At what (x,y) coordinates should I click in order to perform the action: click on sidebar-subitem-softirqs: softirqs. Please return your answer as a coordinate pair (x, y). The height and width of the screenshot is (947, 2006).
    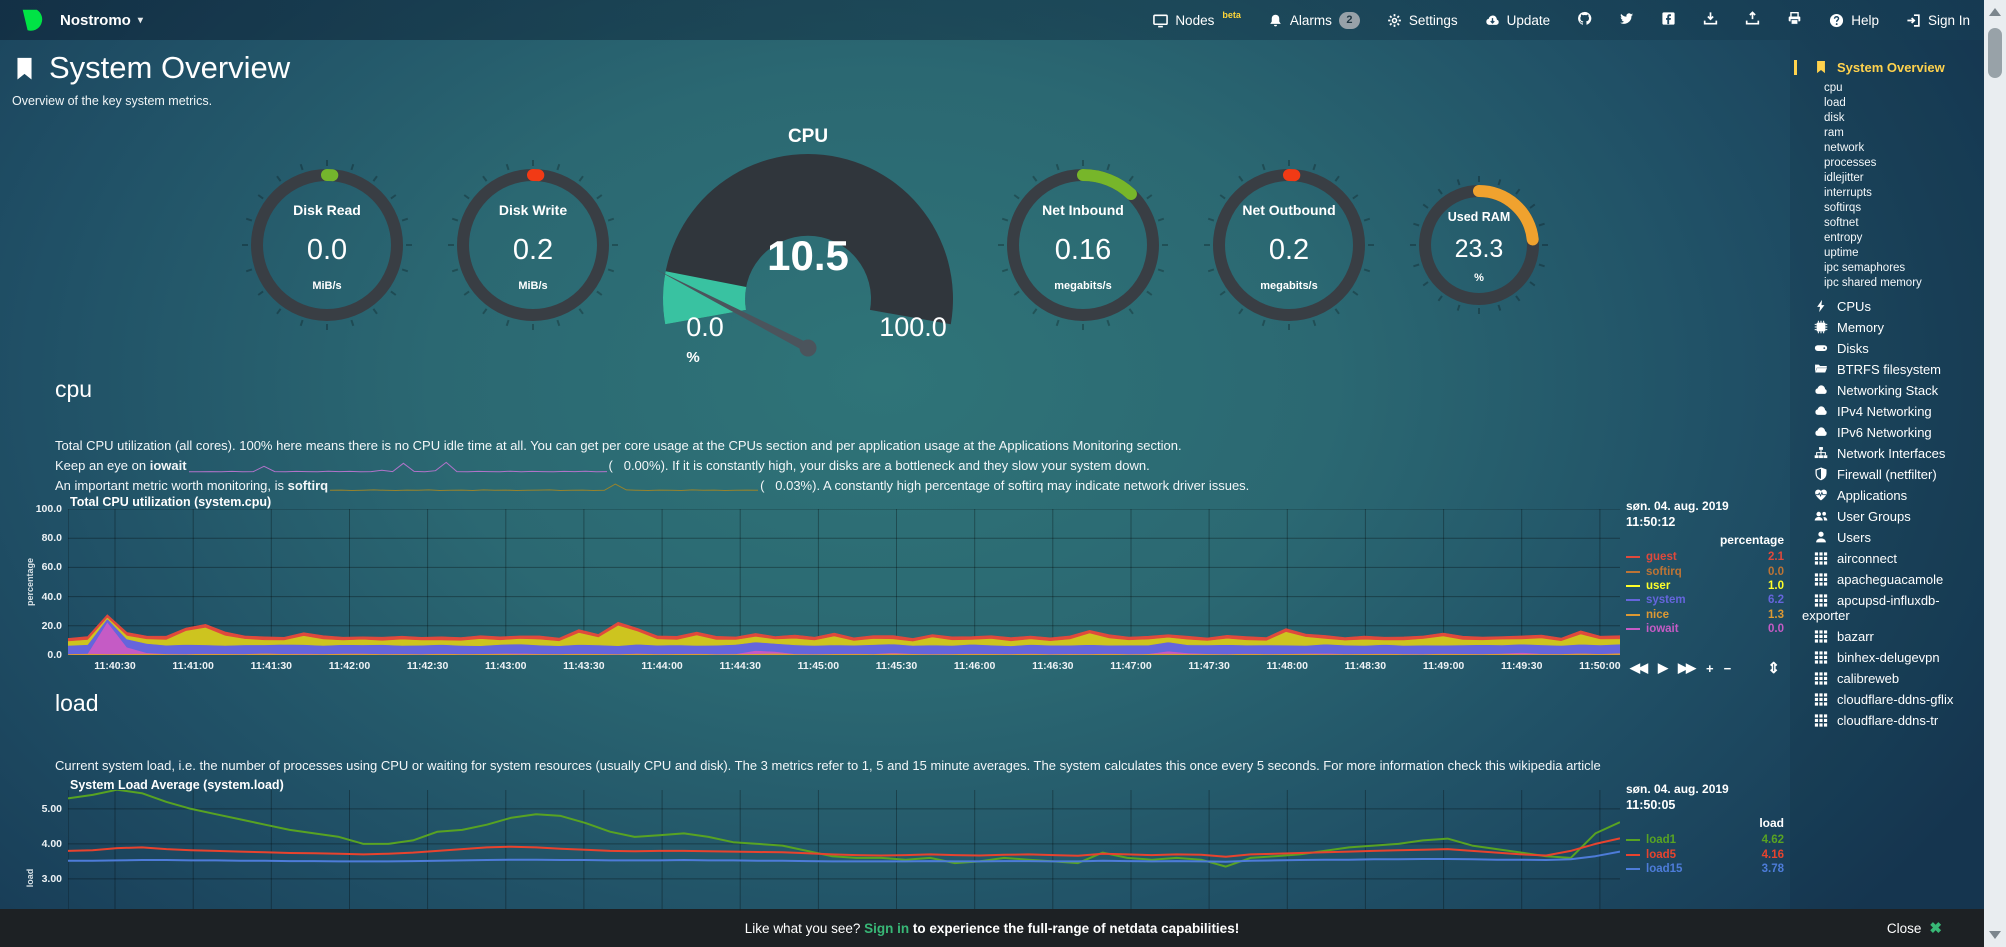
    Looking at the image, I should click on (1843, 208).